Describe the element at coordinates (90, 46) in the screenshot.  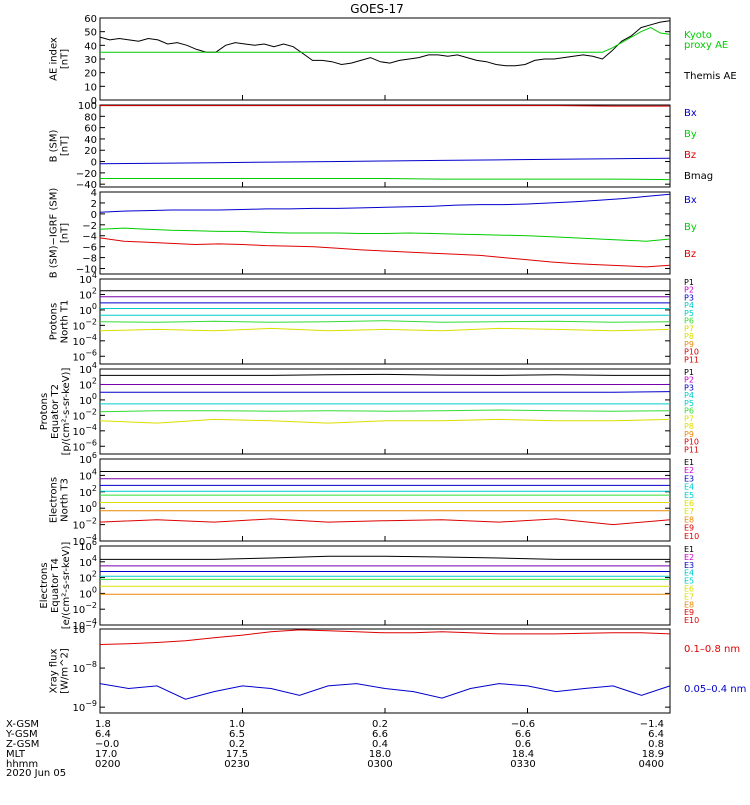
I see `y-tick-label: 40` at that location.